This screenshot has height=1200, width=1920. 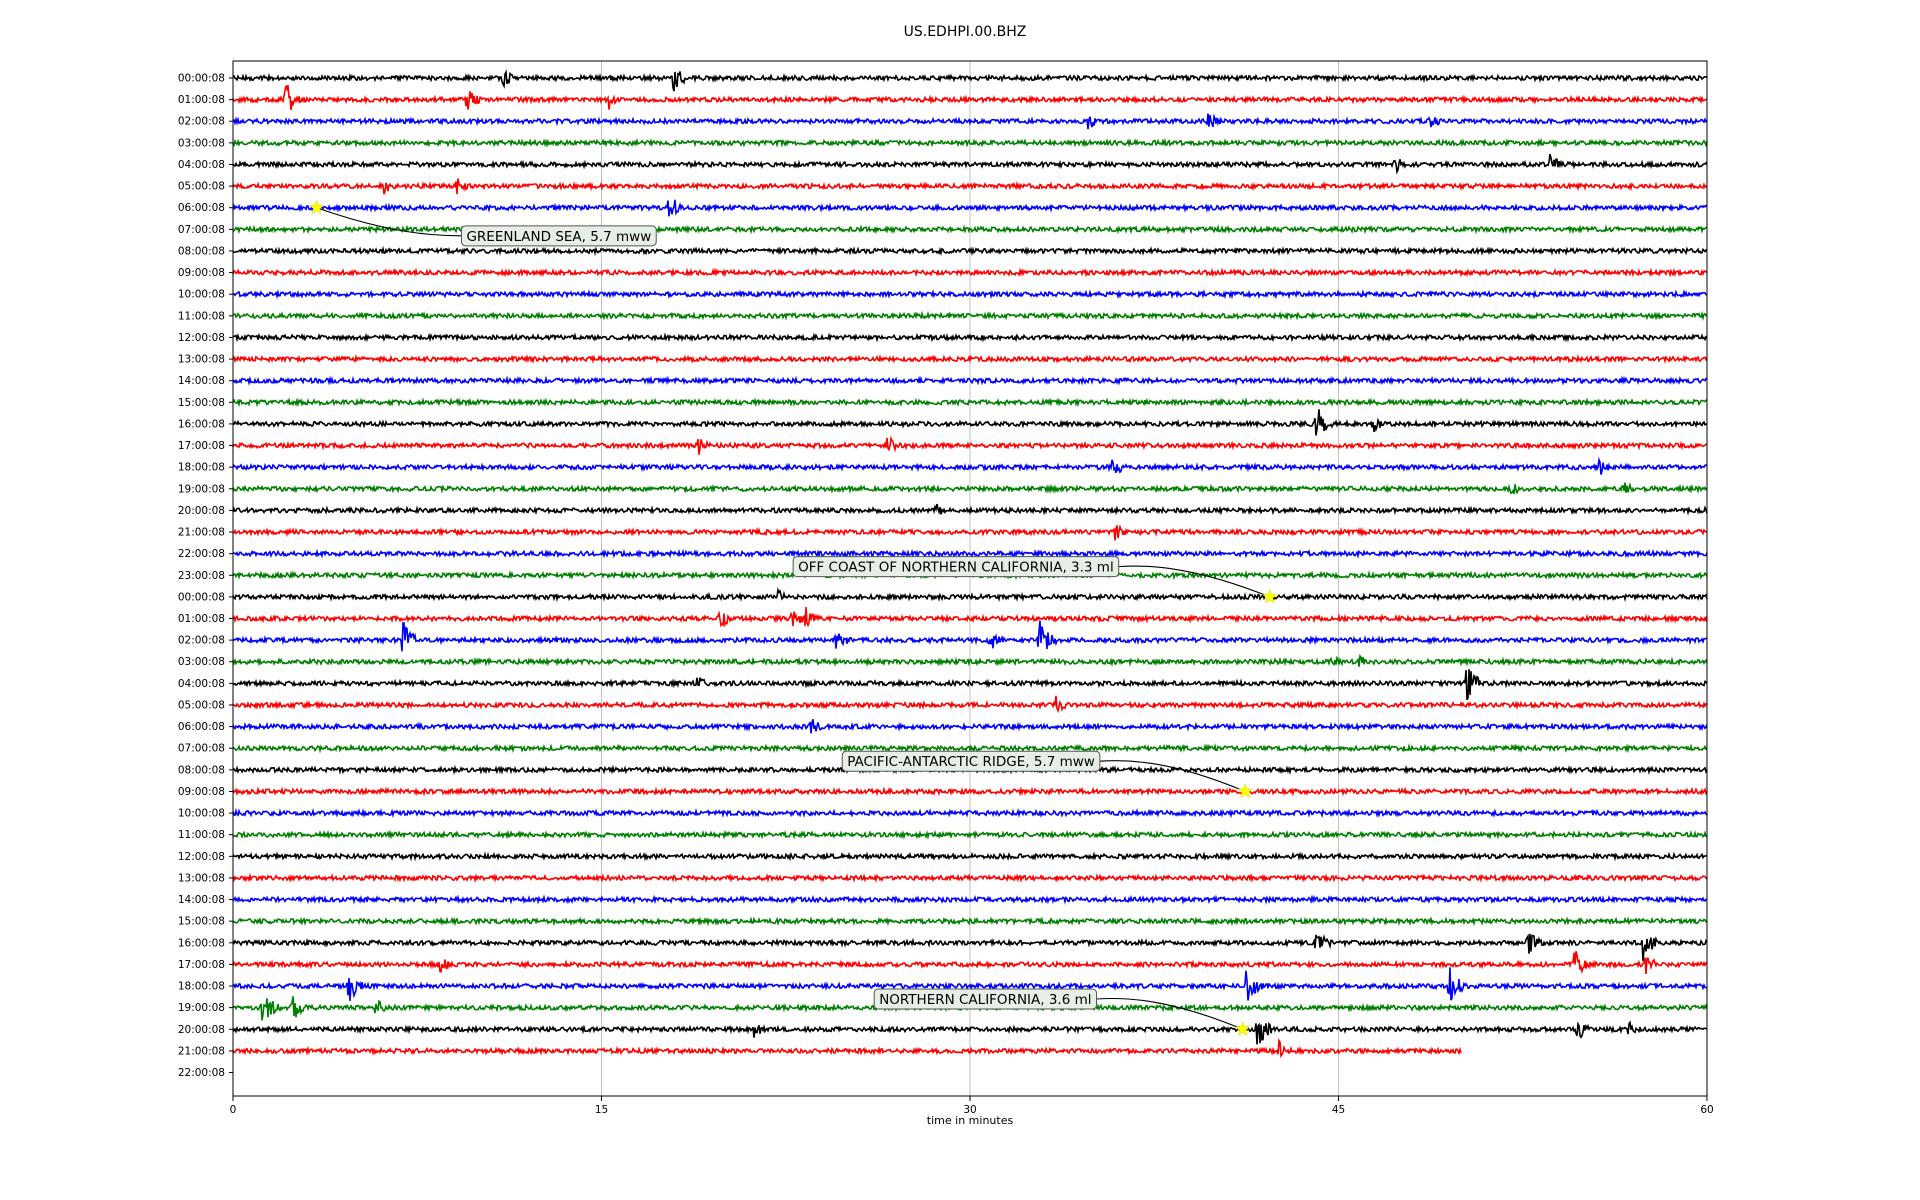 I want to click on row-label: 02:00:08, so click(x=201, y=122).